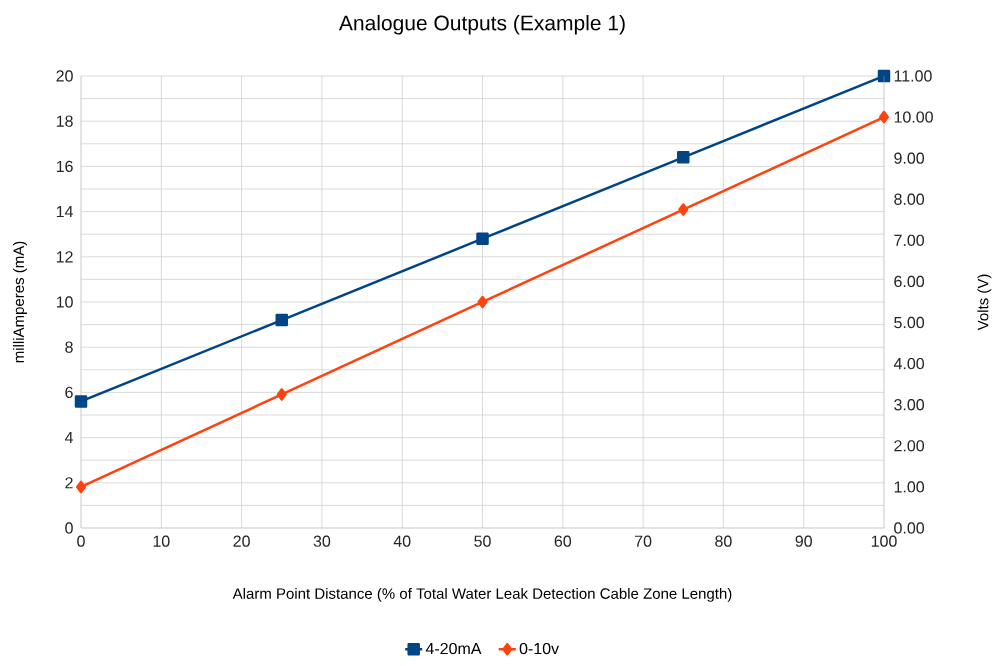 Image resolution: width=1005 pixels, height=666 pixels. What do you see at coordinates (984, 302) in the screenshot?
I see `y2-axis-title: Volts (V)` at bounding box center [984, 302].